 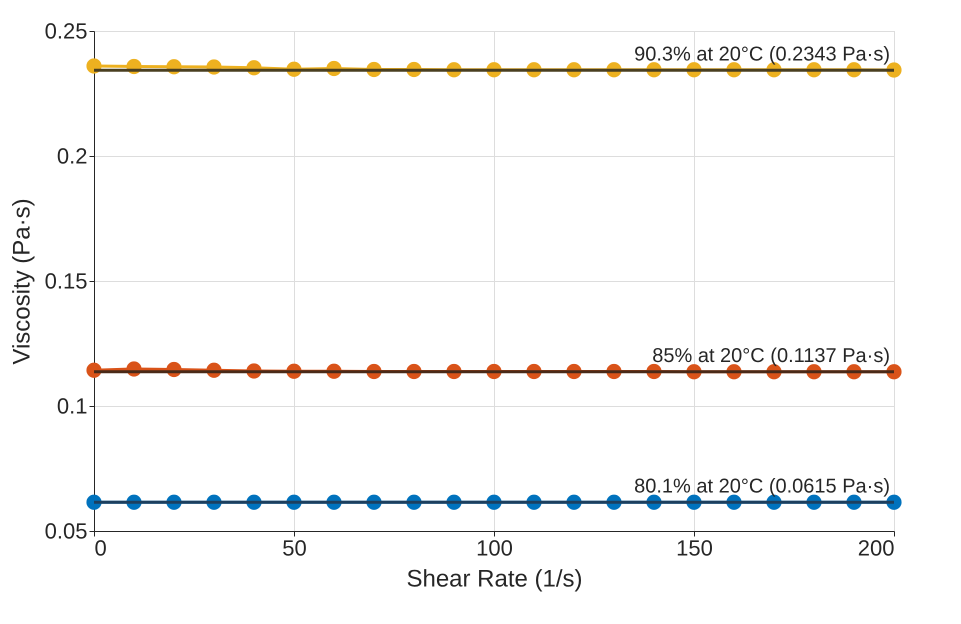 What do you see at coordinates (72, 156) in the screenshot?
I see `y-tick-label: 0.2` at bounding box center [72, 156].